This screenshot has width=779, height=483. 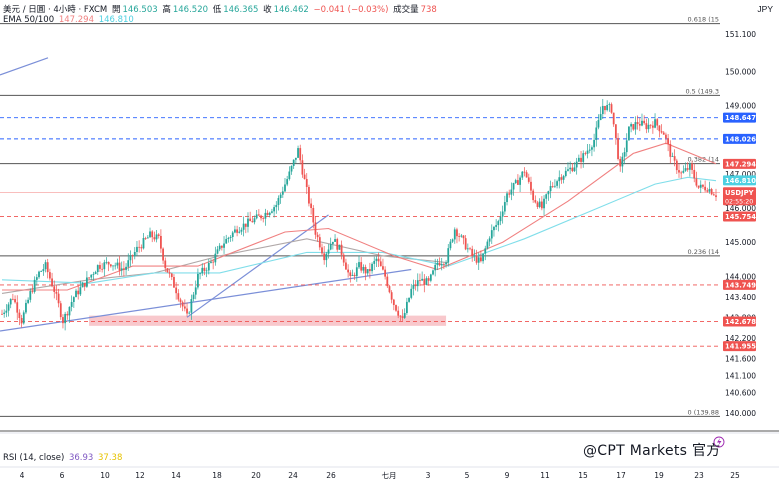 I want to click on price-badge-label: 145.754, so click(x=740, y=217).